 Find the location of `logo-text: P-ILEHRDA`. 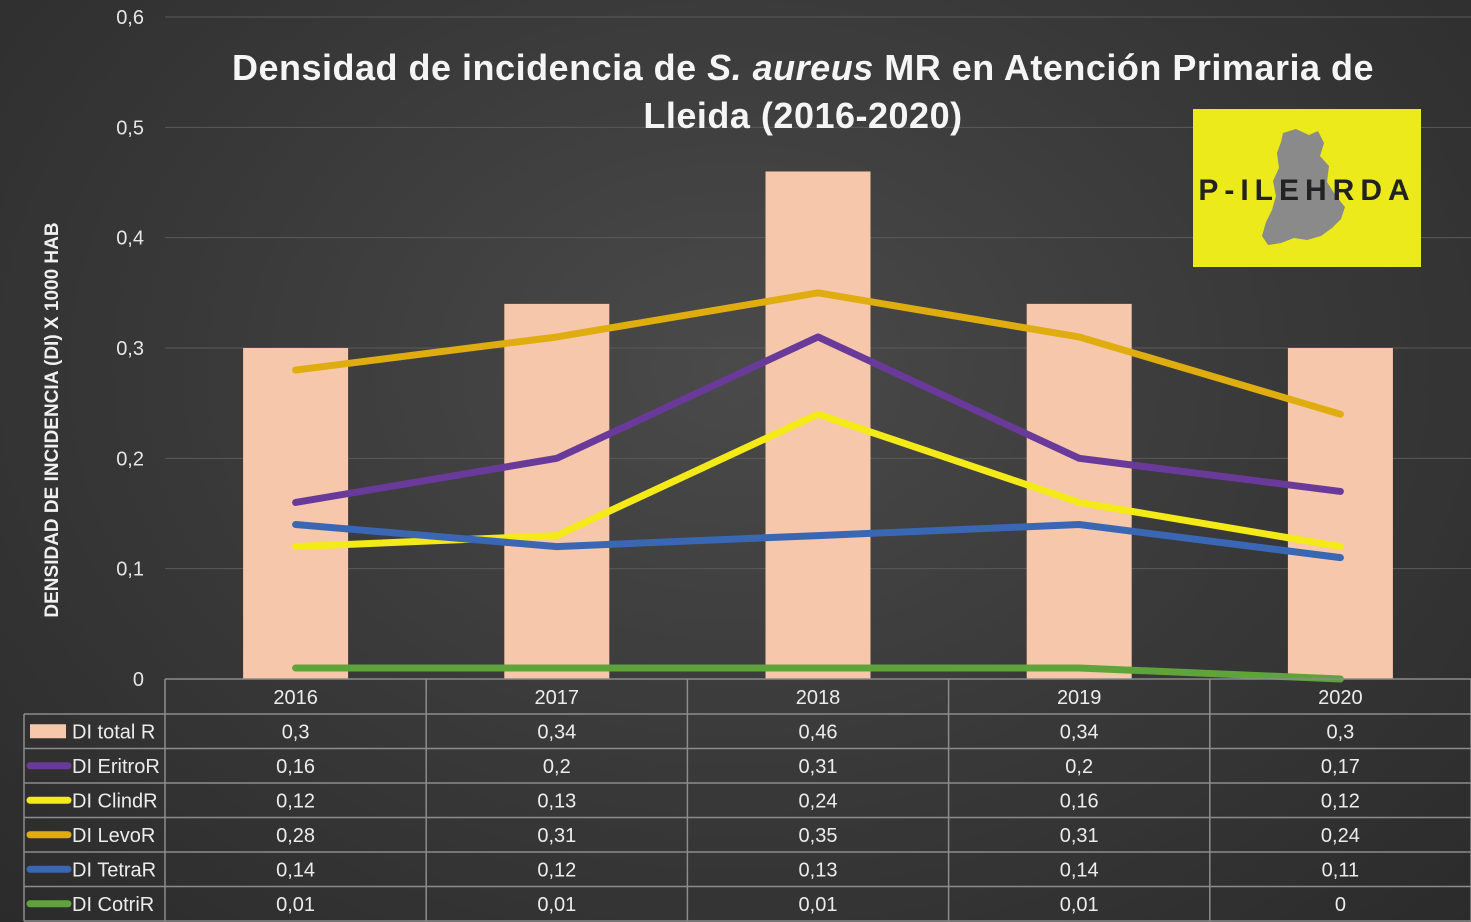

logo-text: P-ILEHRDA is located at coordinates (1306, 190).